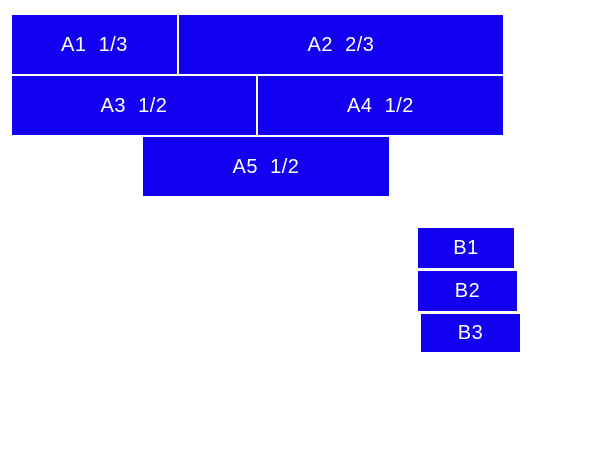 Image resolution: width=602 pixels, height=459 pixels. What do you see at coordinates (341, 44) in the screenshot?
I see `block-a2: A2 2/3` at bounding box center [341, 44].